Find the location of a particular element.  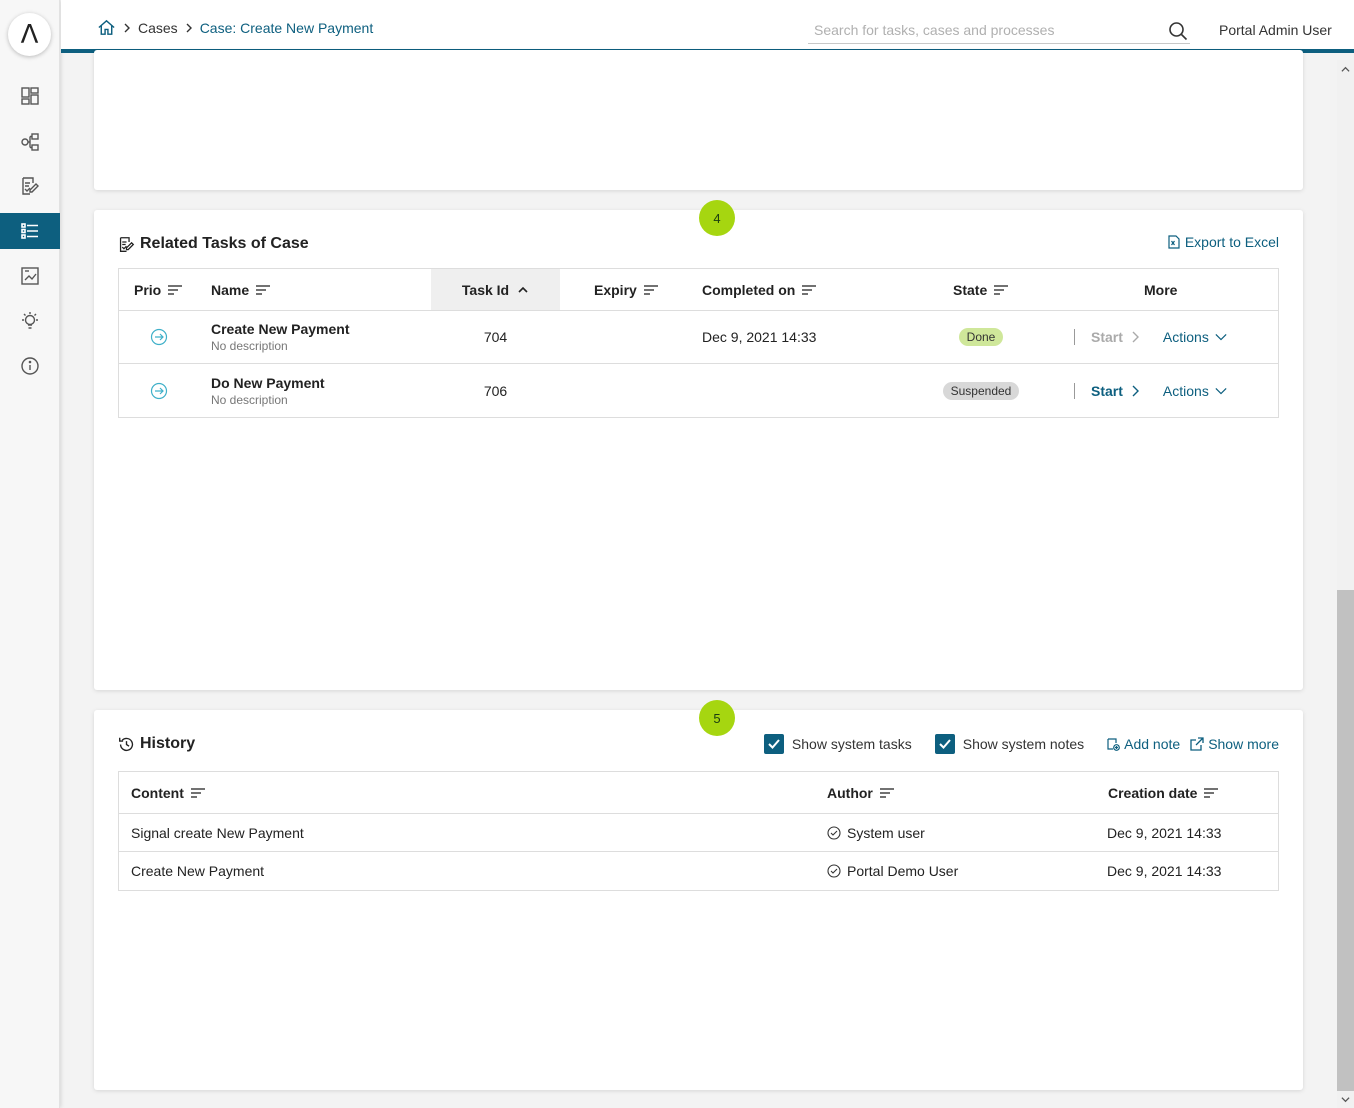

start-label: Start is located at coordinates (1107, 390).